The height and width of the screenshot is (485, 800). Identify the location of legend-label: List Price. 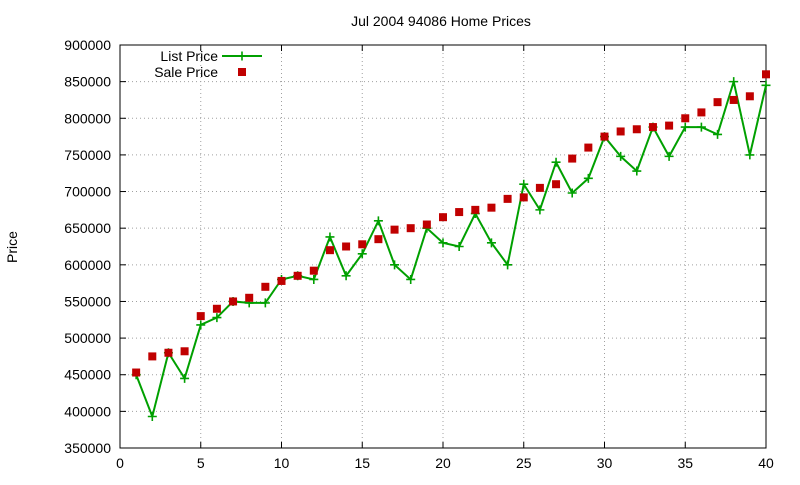
(189, 56).